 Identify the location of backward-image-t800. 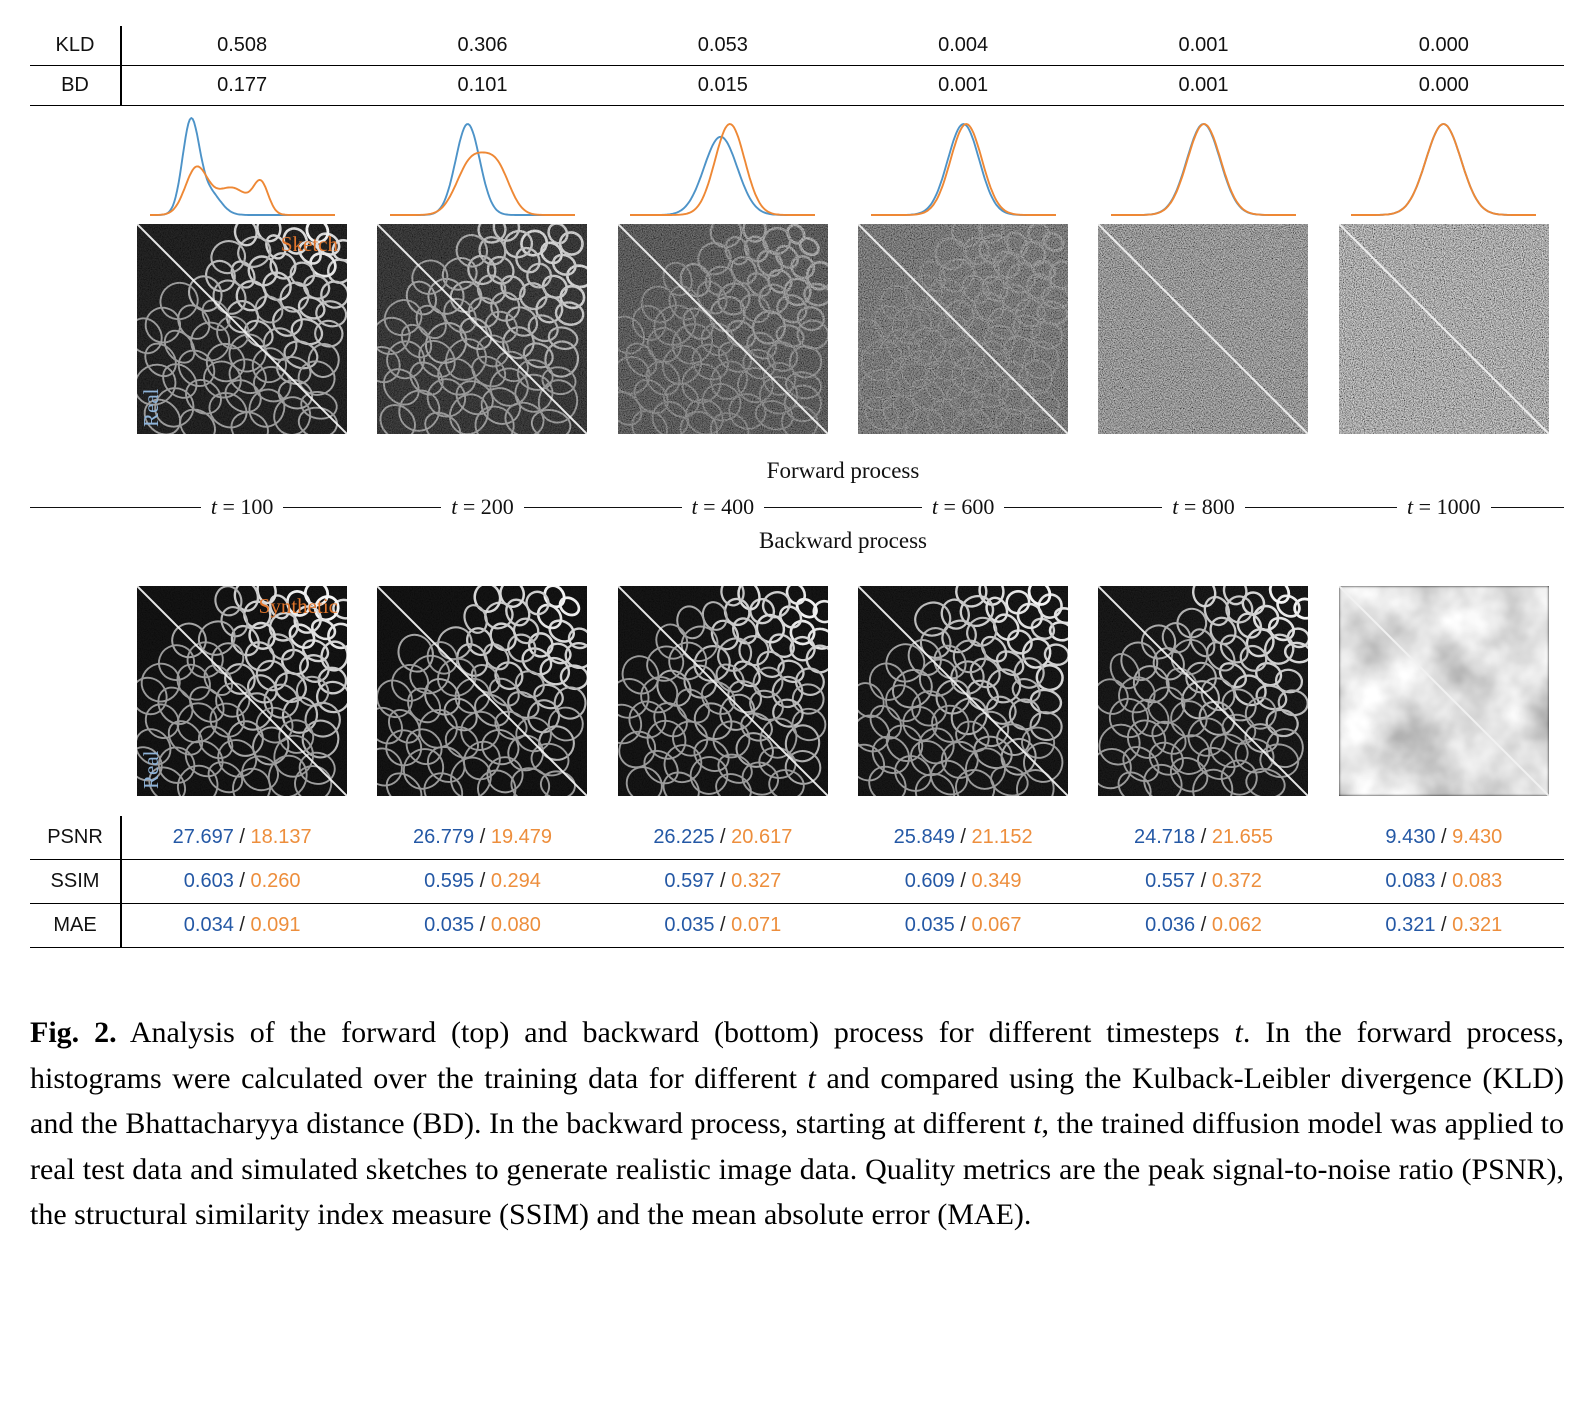
(1203, 691).